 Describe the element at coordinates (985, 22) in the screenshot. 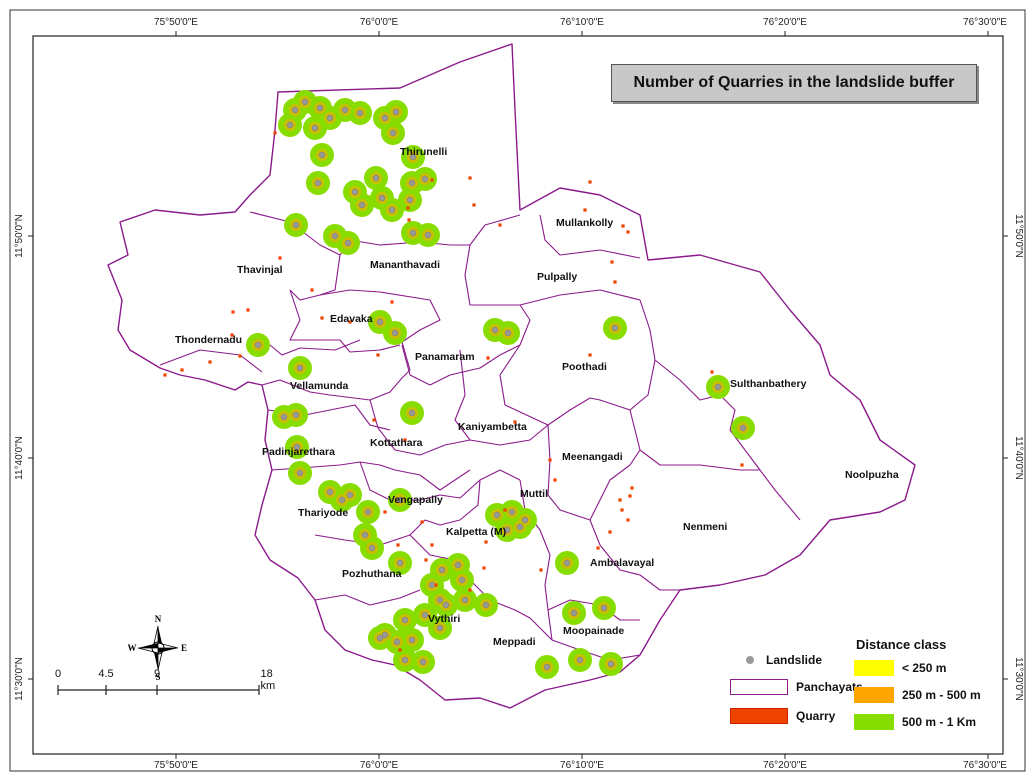

I see `top-label-5: 76°30'0"E` at that location.